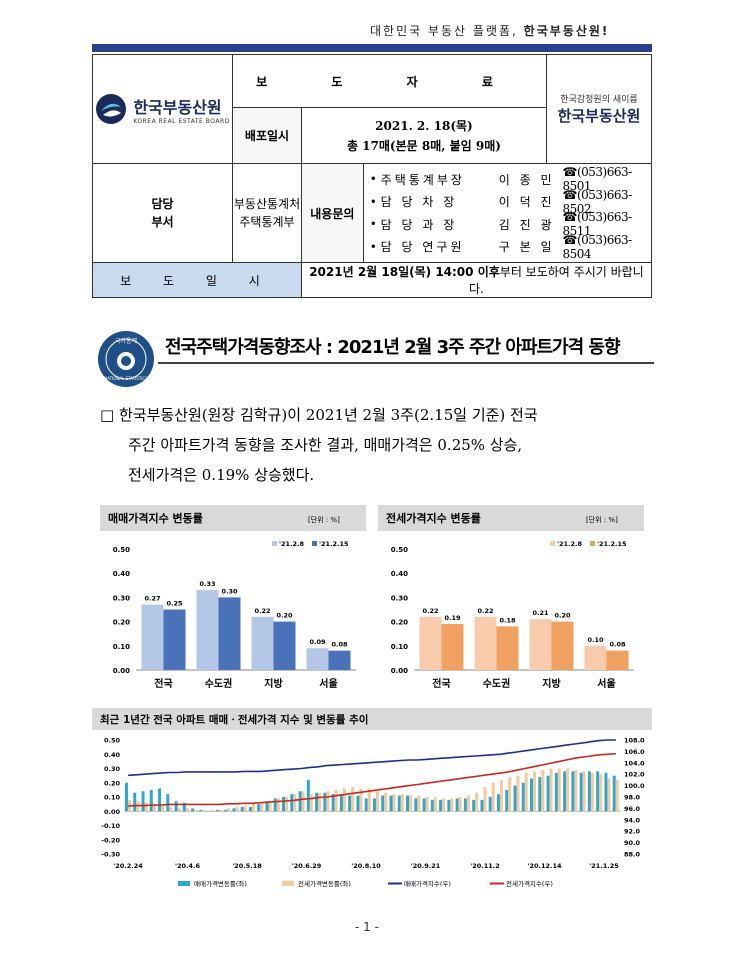 This screenshot has width=743, height=957. I want to click on chart-title: 매매가격지수 변동률, so click(155, 518).